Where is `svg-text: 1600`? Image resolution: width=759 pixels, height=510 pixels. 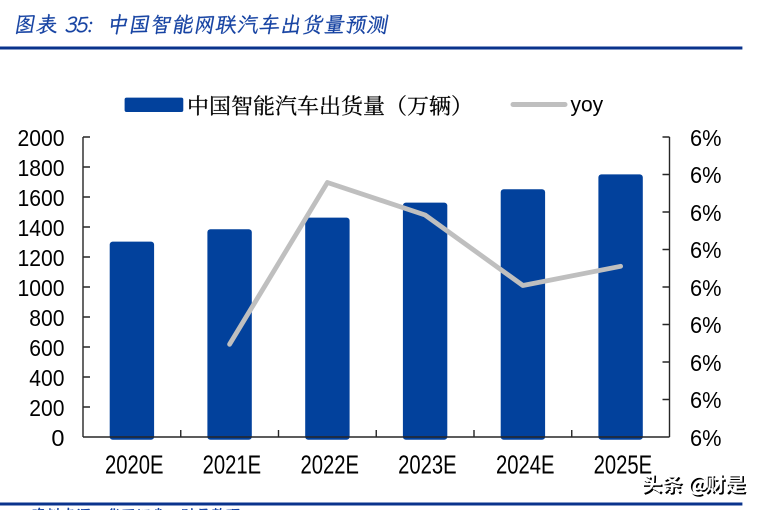
svg-text: 1600 is located at coordinates (41, 198).